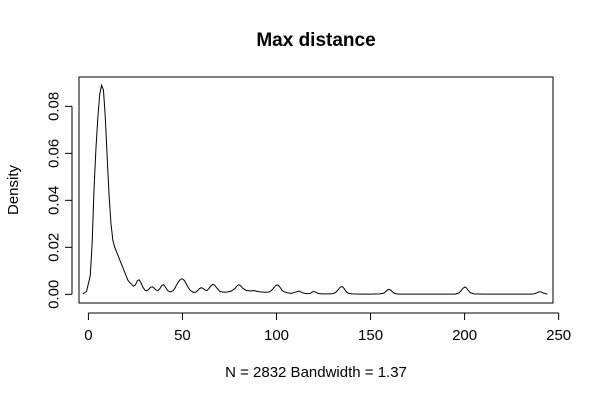 The height and width of the screenshot is (402, 594). What do you see at coordinates (54, 294) in the screenshot?
I see `y-tick-label-0.00: 0.00` at bounding box center [54, 294].